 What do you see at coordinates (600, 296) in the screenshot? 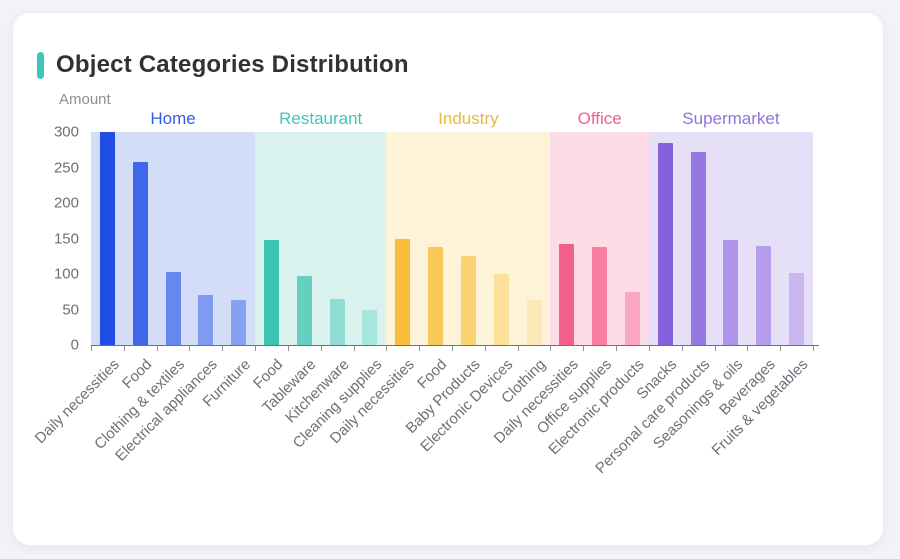
I see `bar-office-office-supplies` at bounding box center [600, 296].